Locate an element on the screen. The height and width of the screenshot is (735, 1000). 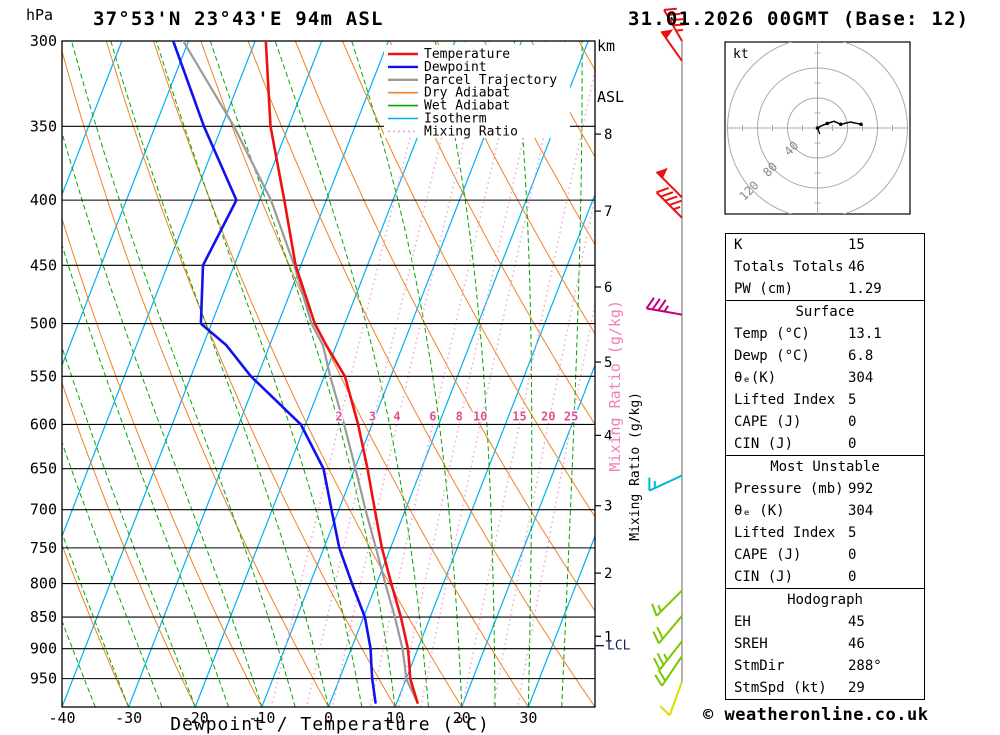
mixing-ratio-value-label: 25 is located at coordinates (571, 416).